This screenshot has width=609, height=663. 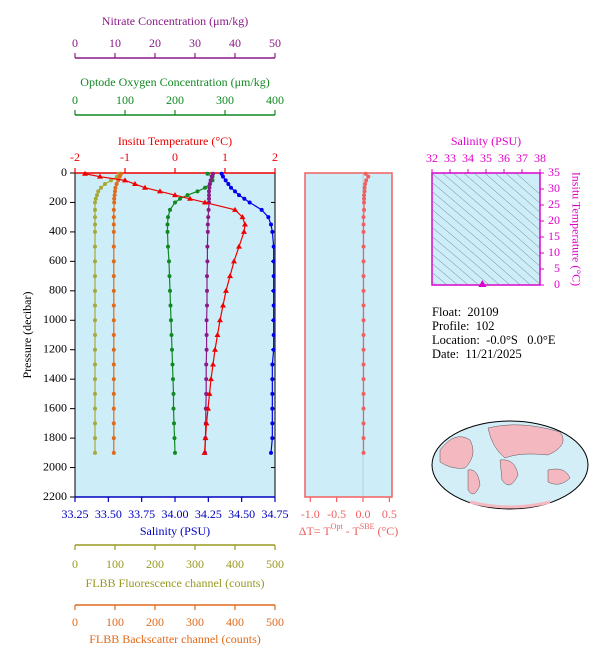 What do you see at coordinates (125, 157) in the screenshot?
I see `x-tick-label: -1` at bounding box center [125, 157].